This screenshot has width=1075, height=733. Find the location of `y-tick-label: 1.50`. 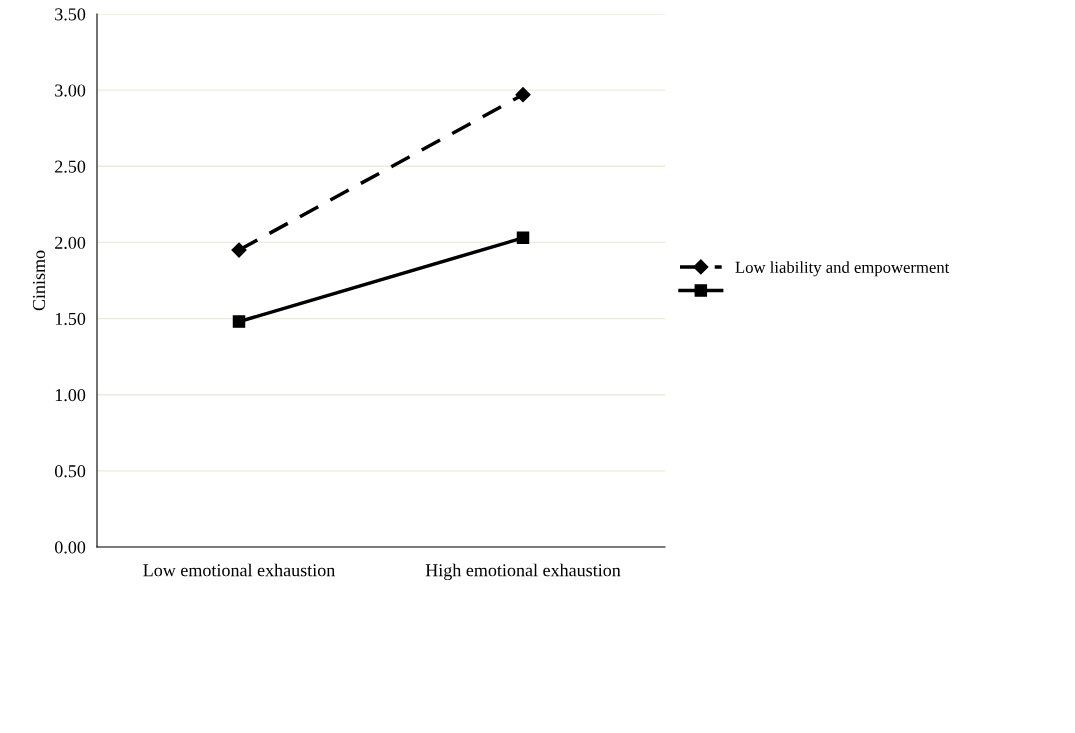

y-tick-label: 1.50 is located at coordinates (70, 319).